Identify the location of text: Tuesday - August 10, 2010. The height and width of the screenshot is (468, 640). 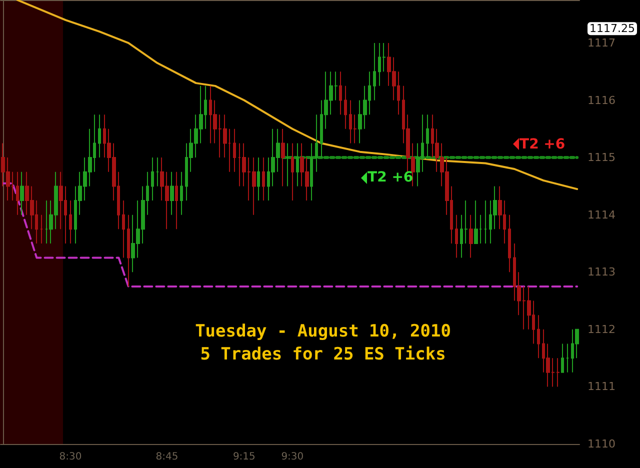
(323, 332).